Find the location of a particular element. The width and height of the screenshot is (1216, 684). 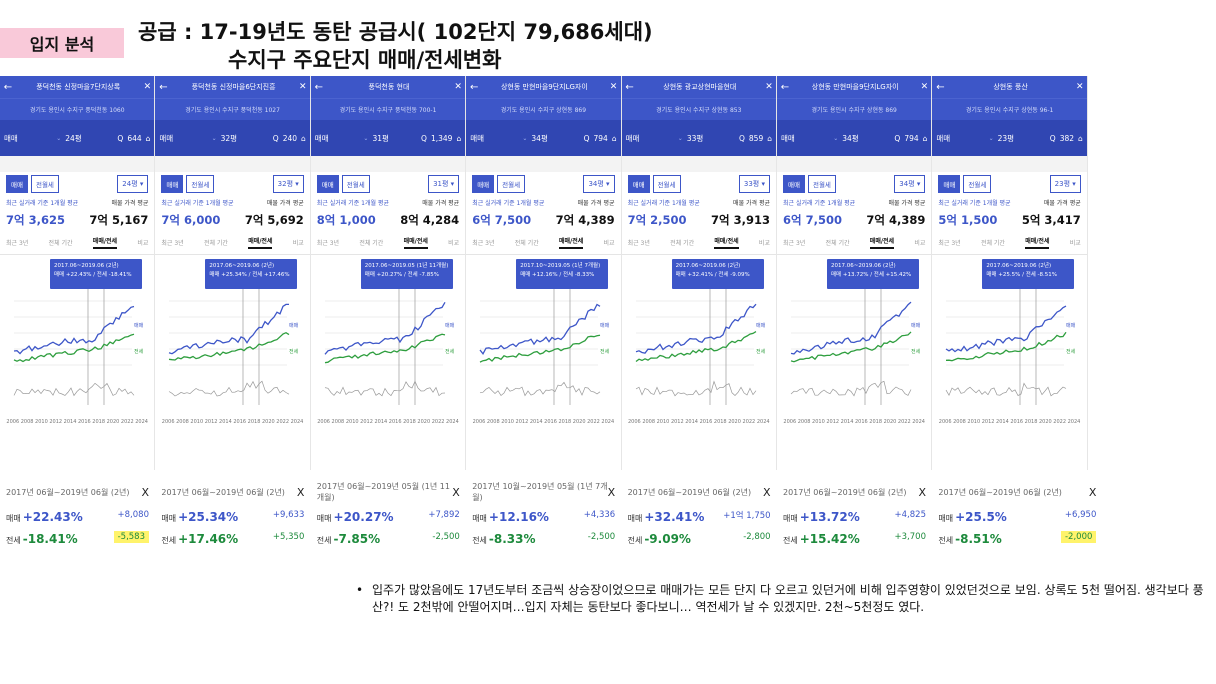

size-select: 31평 ▾ is located at coordinates (444, 184).